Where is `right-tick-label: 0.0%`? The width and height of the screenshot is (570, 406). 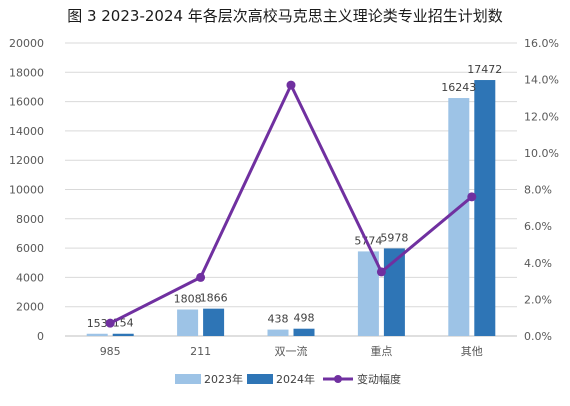 right-tick-label: 0.0% is located at coordinates (538, 336).